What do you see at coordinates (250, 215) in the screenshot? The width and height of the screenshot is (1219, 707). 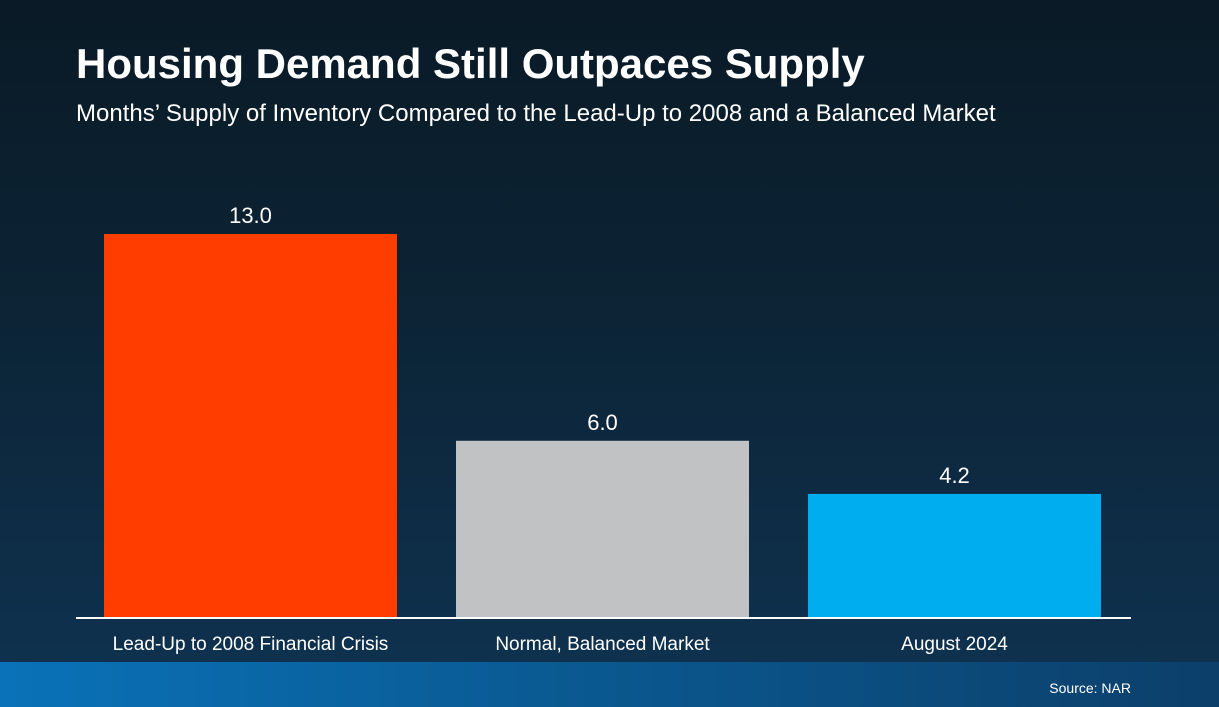 I see `bar-value-label-1: 13.0` at bounding box center [250, 215].